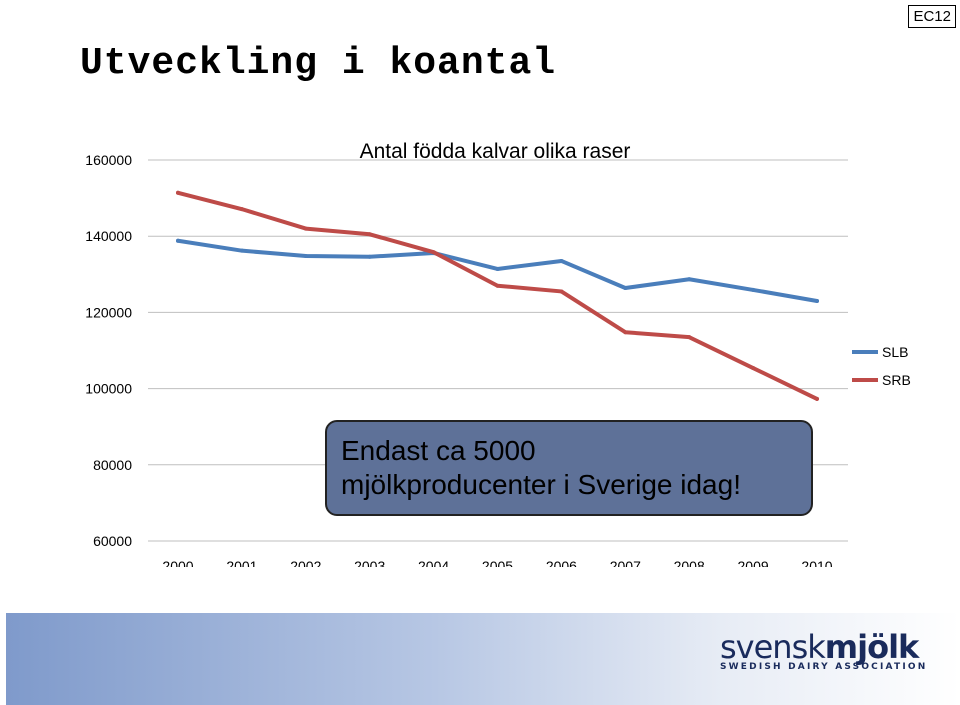 Image resolution: width=960 pixels, height=705 pixels. What do you see at coordinates (112, 465) in the screenshot?
I see `y-tick-label: 80000` at bounding box center [112, 465].